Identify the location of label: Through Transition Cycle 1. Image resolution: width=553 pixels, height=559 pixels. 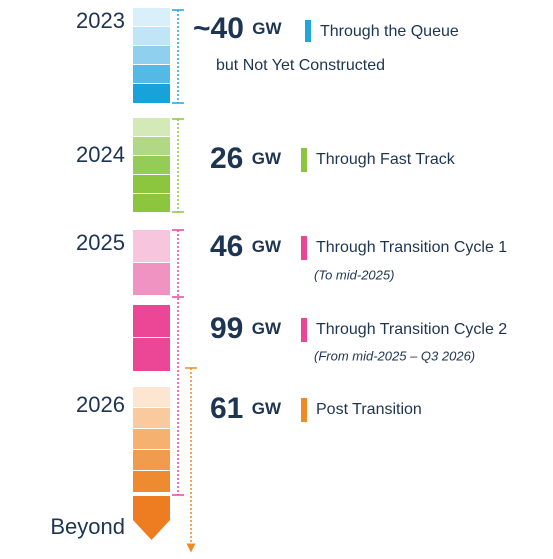
(411, 247).